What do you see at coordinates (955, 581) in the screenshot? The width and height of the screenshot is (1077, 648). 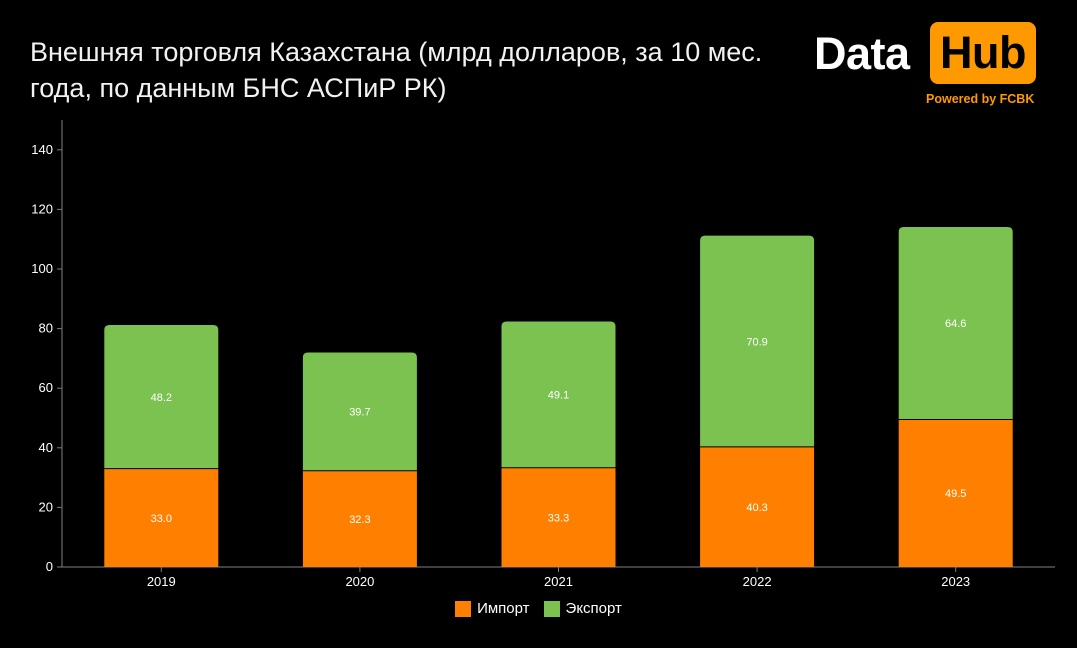 I see `x-tick-label: 2023` at bounding box center [955, 581].